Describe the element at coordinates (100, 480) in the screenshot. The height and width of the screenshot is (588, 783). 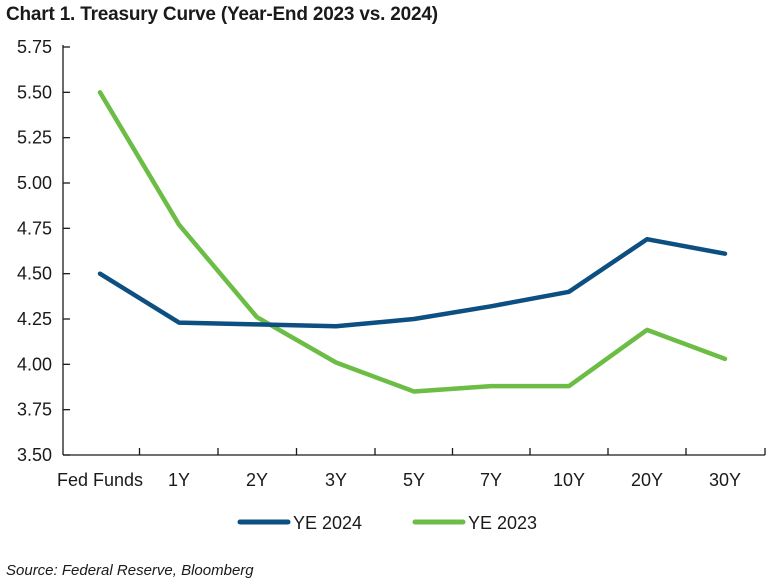
I see `x-tick-label: Fed Funds` at that location.